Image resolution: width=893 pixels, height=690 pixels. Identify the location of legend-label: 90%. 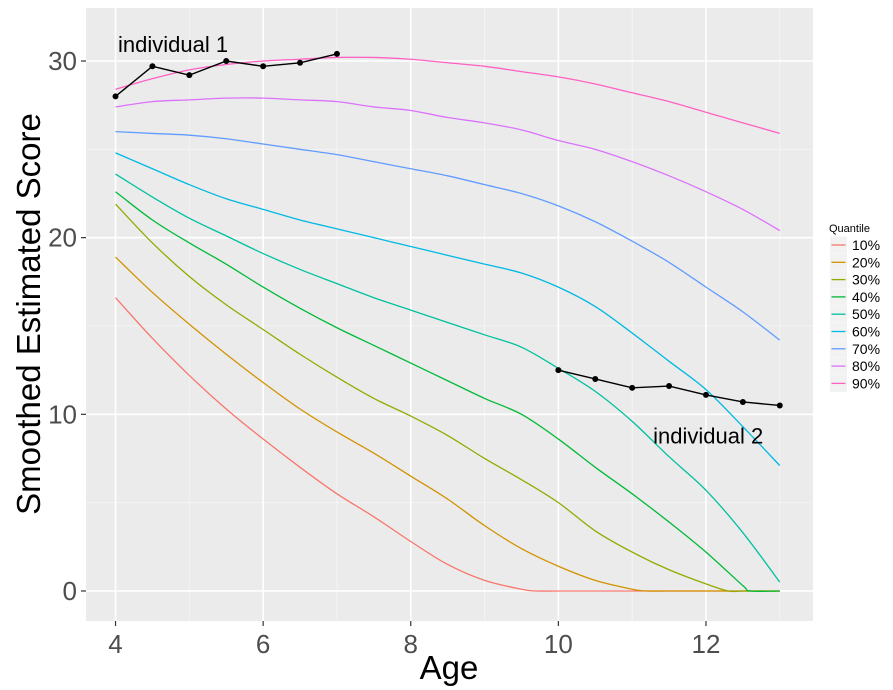
(866, 383).